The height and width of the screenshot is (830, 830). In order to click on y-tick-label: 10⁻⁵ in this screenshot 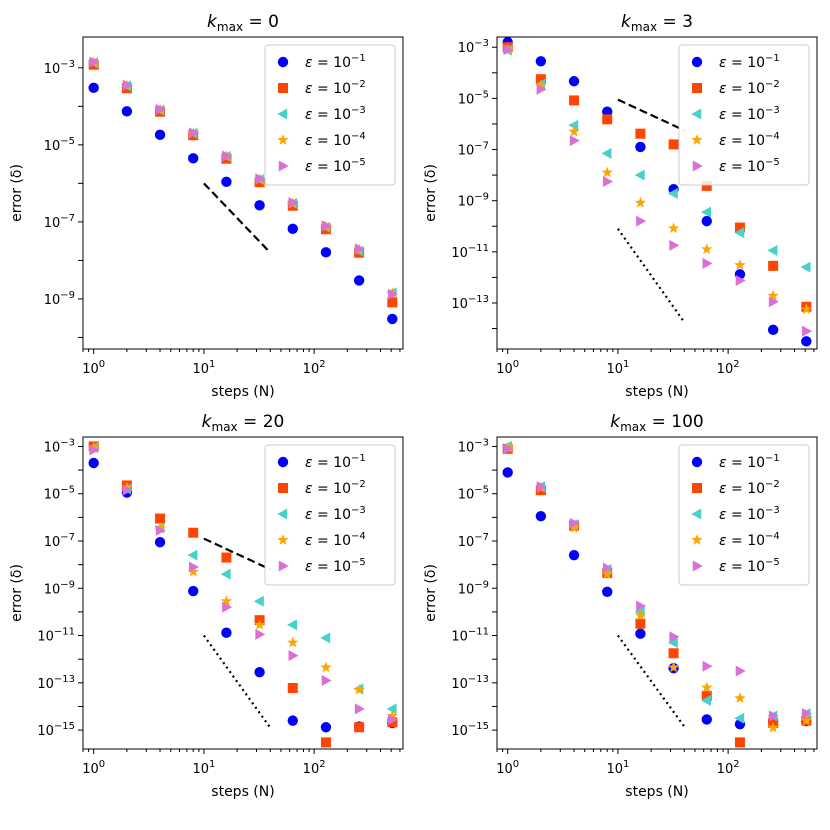, I will do `click(59, 145)`.